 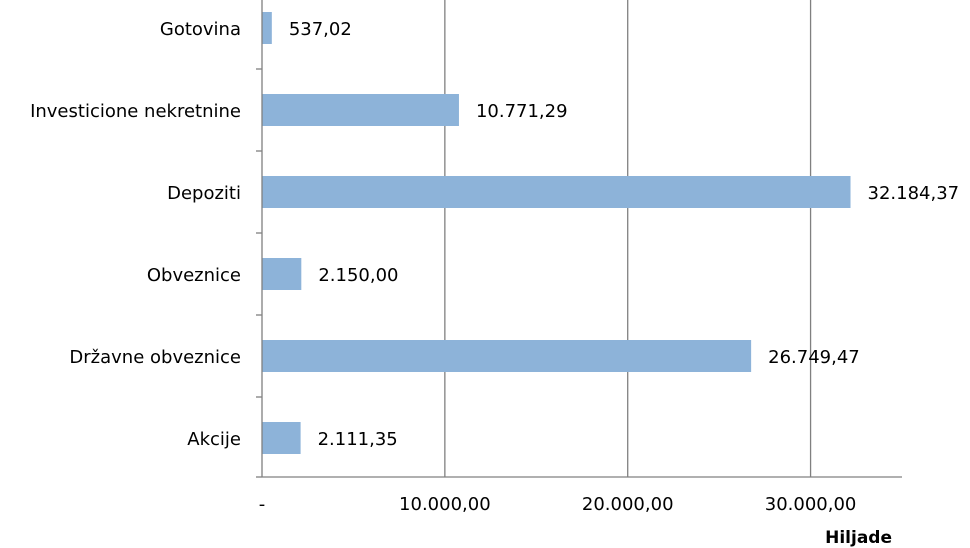 What do you see at coordinates (200, 29) in the screenshot?
I see `category-label-0: Gotovina` at bounding box center [200, 29].